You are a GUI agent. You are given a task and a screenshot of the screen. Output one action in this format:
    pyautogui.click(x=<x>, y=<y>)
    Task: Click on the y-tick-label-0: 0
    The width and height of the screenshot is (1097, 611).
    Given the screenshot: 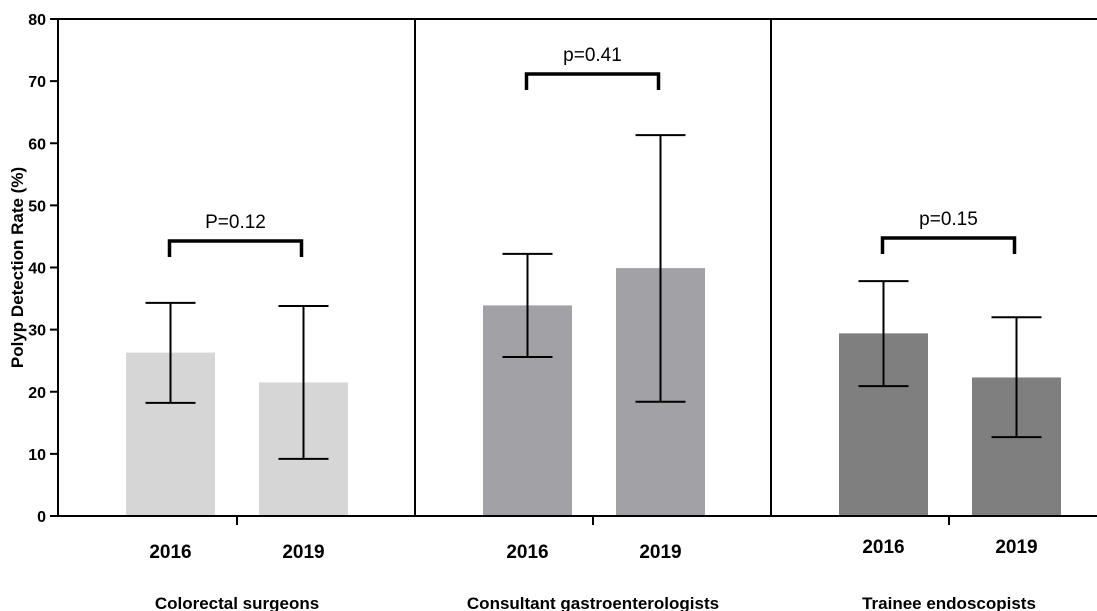 What is the action you would take?
    pyautogui.click(x=41, y=517)
    